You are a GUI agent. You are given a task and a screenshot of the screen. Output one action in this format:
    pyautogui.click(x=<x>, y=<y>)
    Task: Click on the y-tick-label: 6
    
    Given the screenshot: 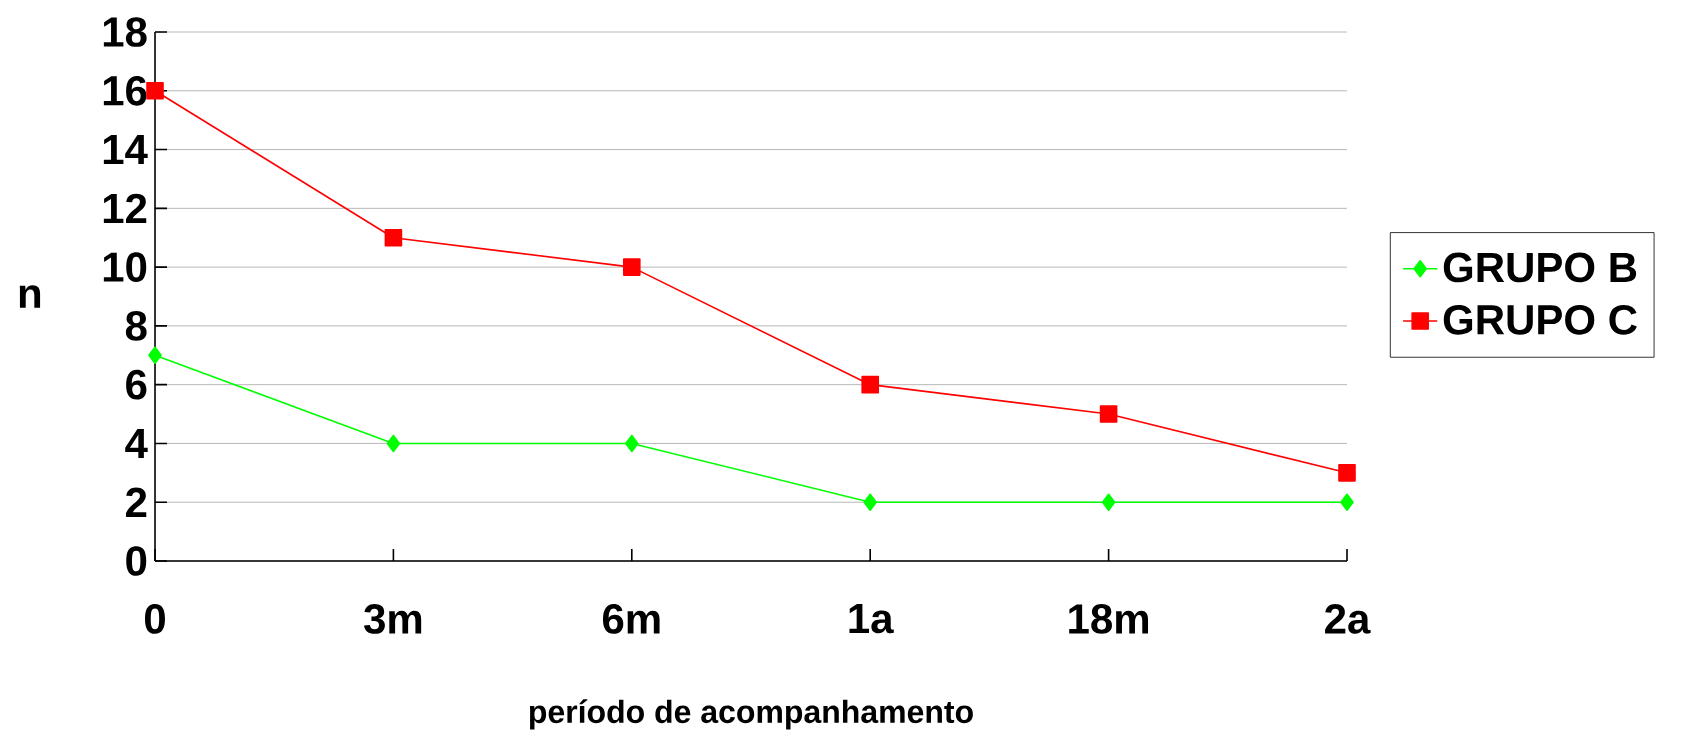 What is the action you would take?
    pyautogui.click(x=136, y=384)
    